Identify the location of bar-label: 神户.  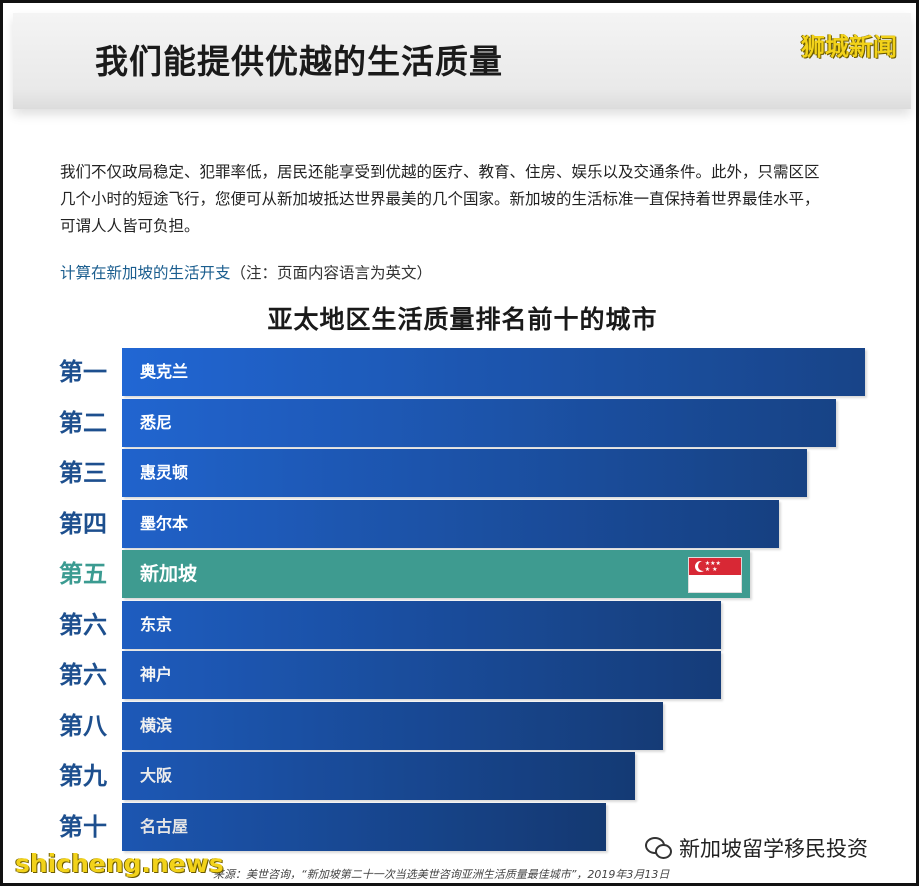
(156, 674).